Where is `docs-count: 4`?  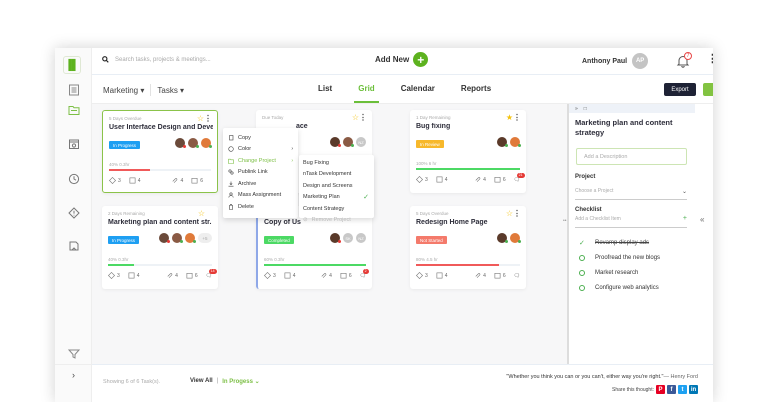 docs-count: 4 is located at coordinates (290, 275).